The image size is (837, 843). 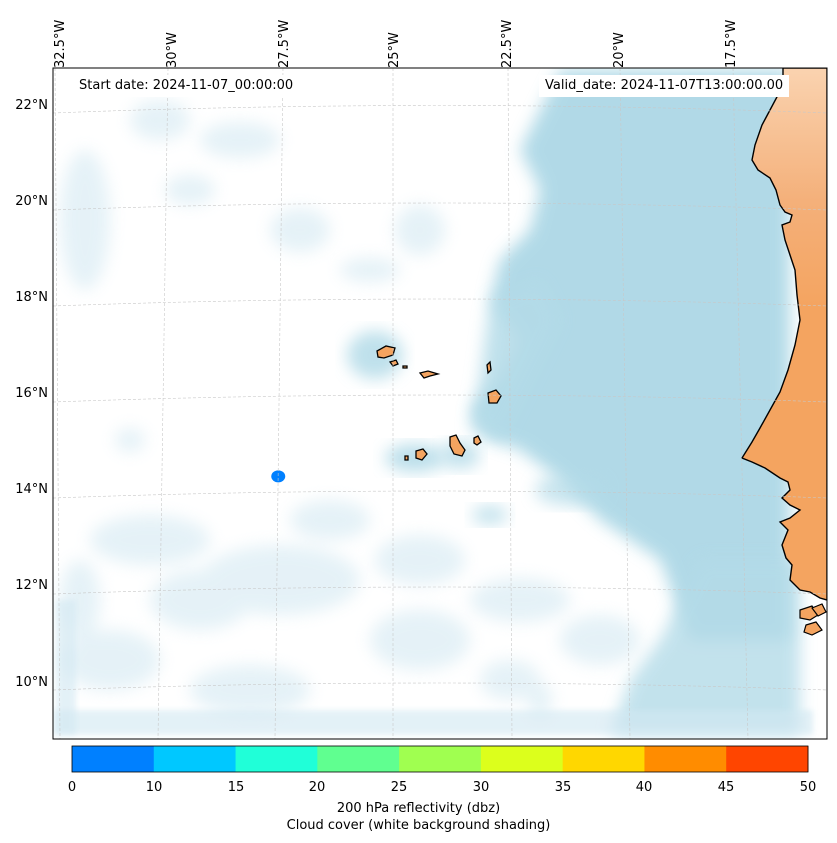 I want to click on africa-coastline, so click(x=783, y=334).